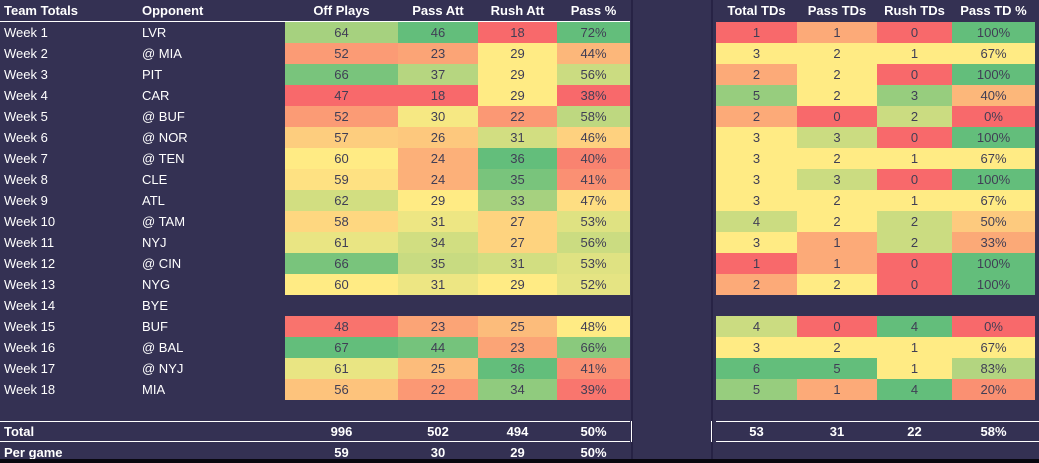 This screenshot has width=1039, height=463. What do you see at coordinates (153, 200) in the screenshot?
I see `opponent-cell: ATL` at bounding box center [153, 200].